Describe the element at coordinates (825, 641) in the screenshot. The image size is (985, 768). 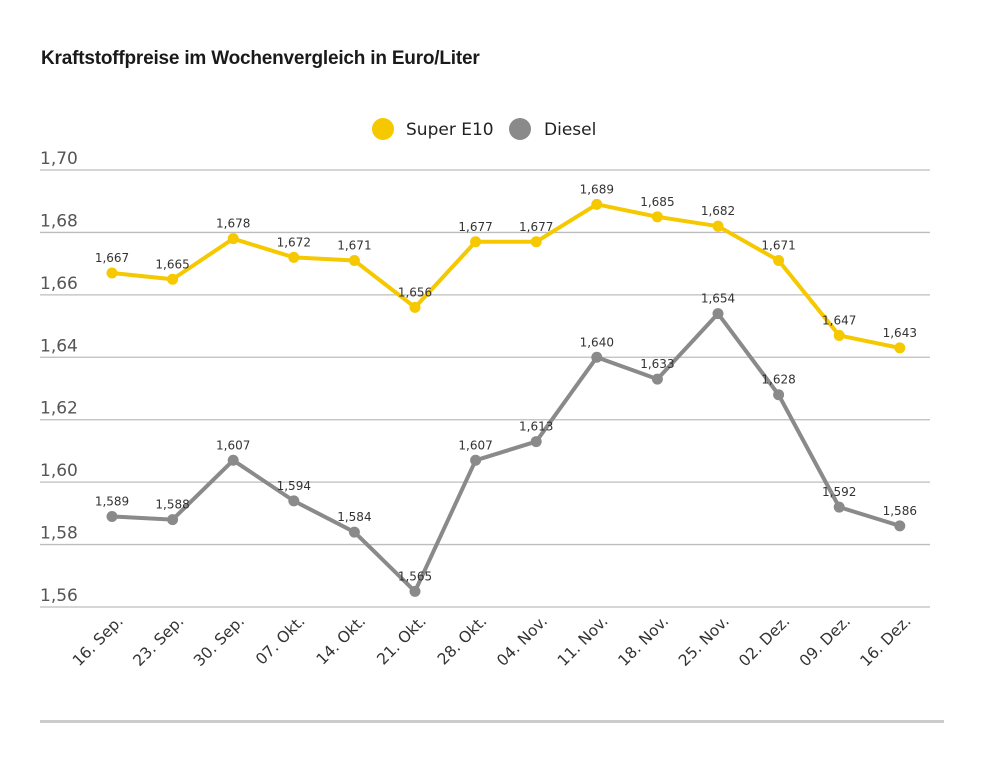
I see `x-tick-label: 09. Dez.` at that location.